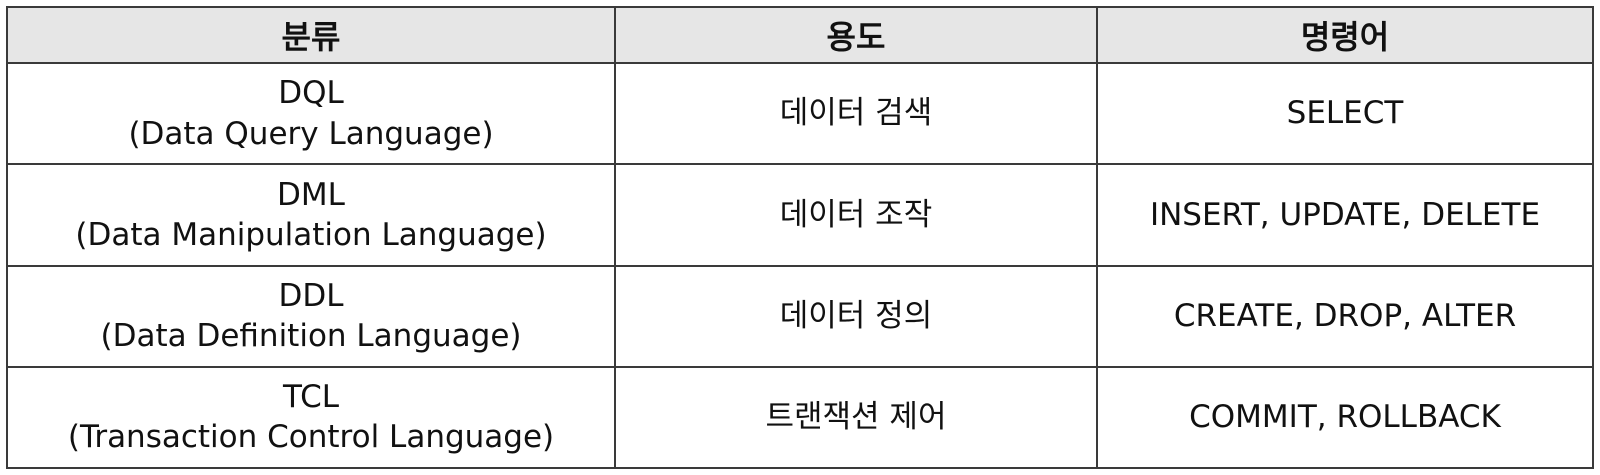 Image resolution: width=1600 pixels, height=475 pixels. What do you see at coordinates (1345, 35) in the screenshot?
I see `header-commands: 명령어` at bounding box center [1345, 35].